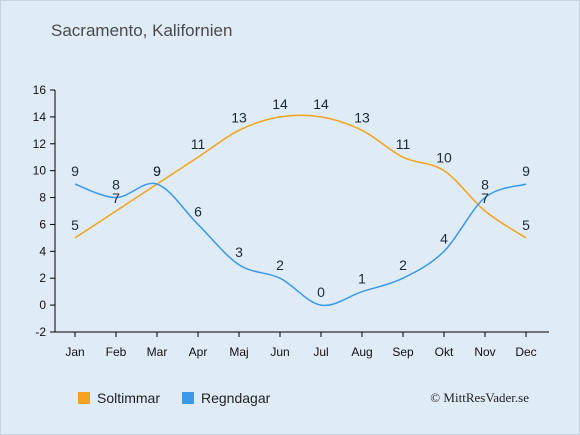 This screenshot has width=580, height=435. Describe the element at coordinates (320, 352) in the screenshot. I see `x-tick-label: Jul` at that location.